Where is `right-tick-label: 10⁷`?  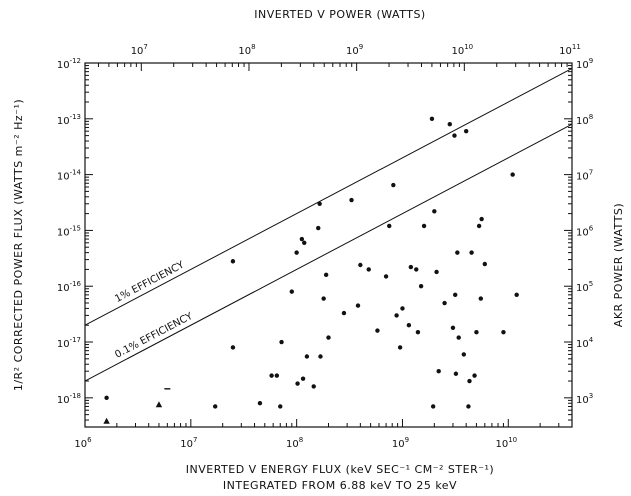 right-tick-label: 10⁷ is located at coordinates (584, 176).